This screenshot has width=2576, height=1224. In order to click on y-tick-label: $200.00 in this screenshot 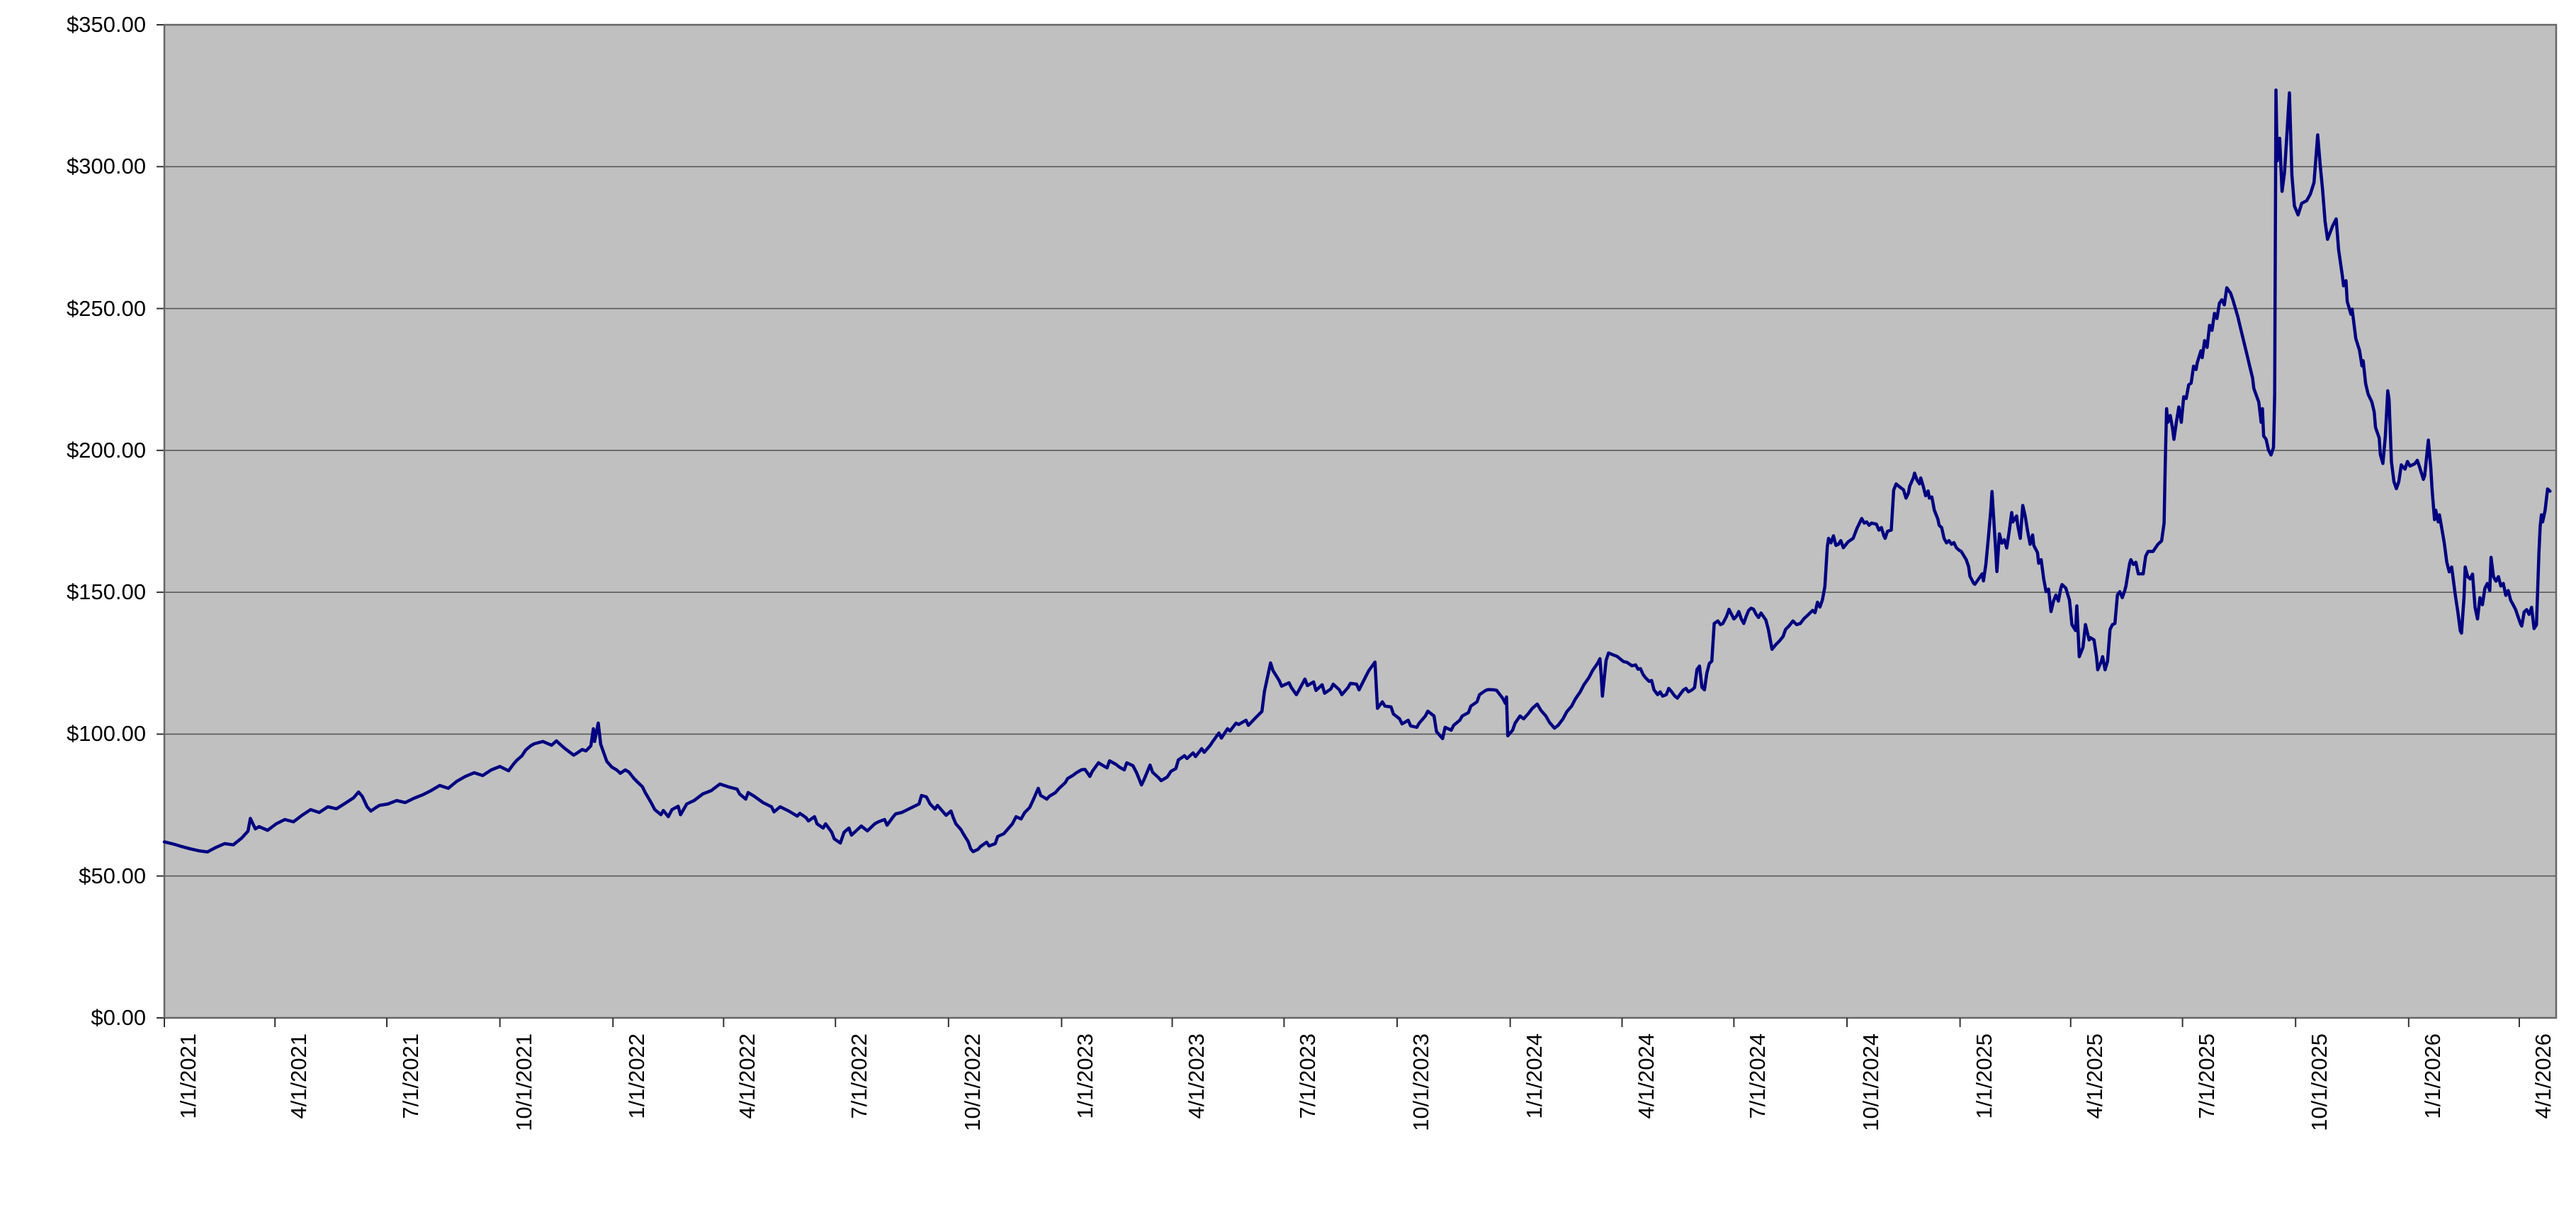, I will do `click(106, 450)`.